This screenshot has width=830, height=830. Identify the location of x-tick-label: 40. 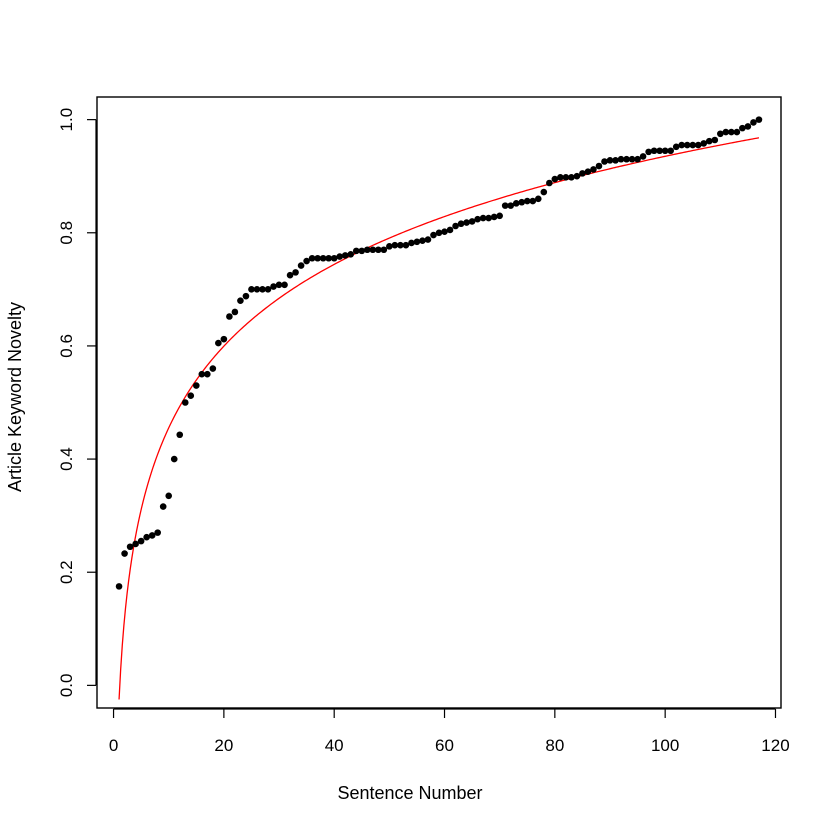
(334, 745).